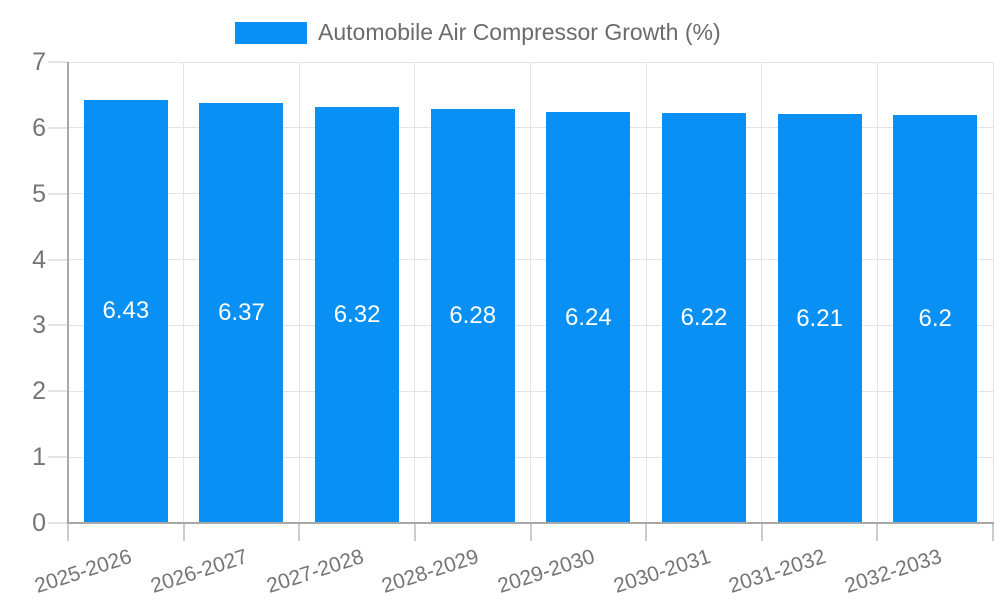  I want to click on bar-2026-2027: 6.37, so click(241, 313).